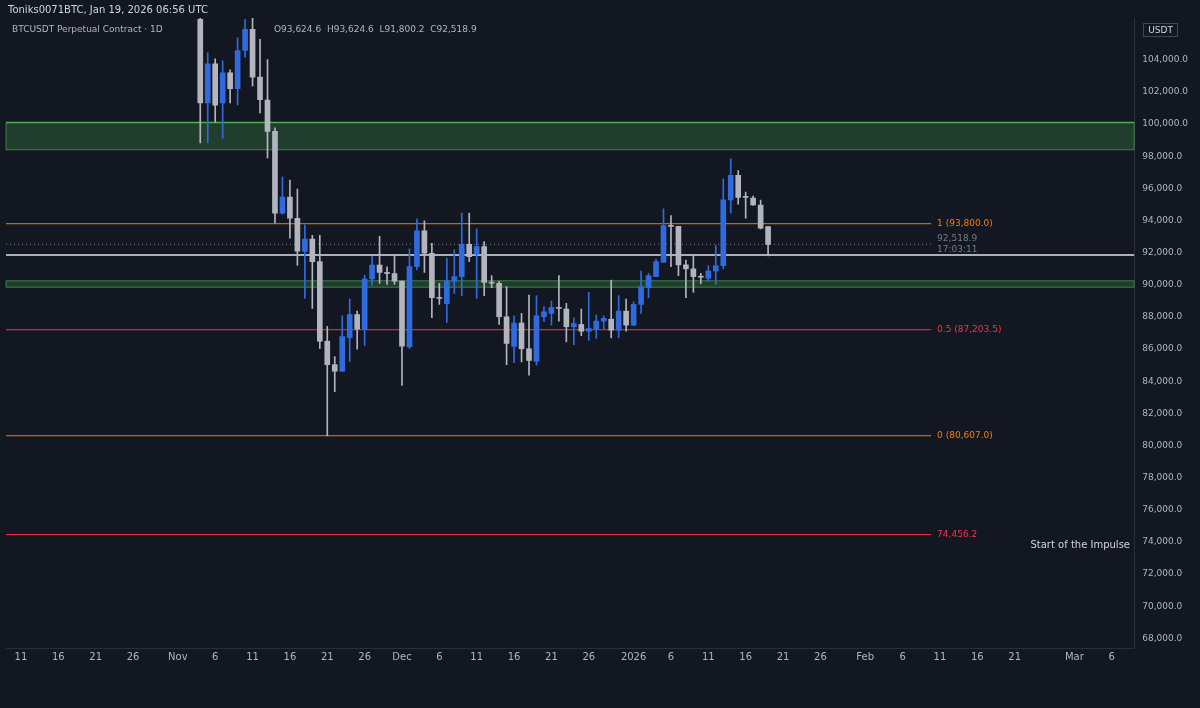 The image size is (1200, 708). Describe the element at coordinates (1162, 637) in the screenshot. I see `y-tick-label: 68,000.0` at that location.